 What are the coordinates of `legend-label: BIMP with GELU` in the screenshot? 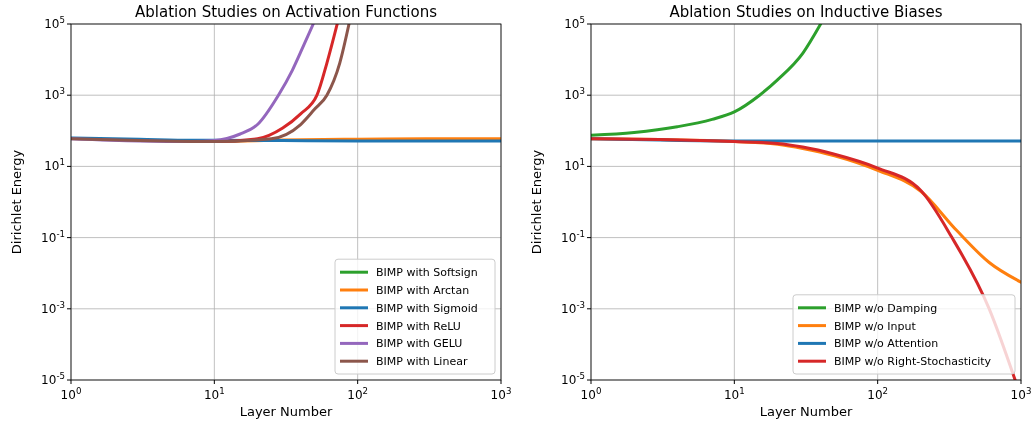 It's located at (419, 344).